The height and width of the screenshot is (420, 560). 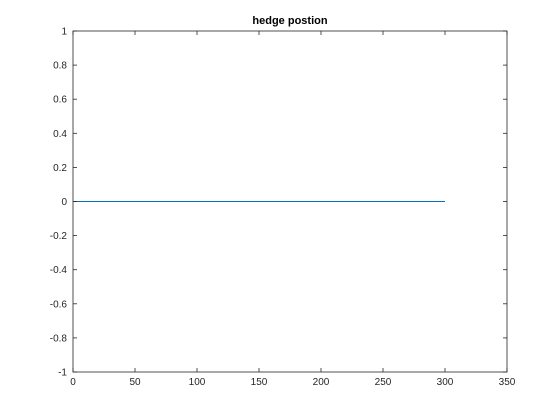 I want to click on x-tick-label: 350, so click(x=507, y=382).